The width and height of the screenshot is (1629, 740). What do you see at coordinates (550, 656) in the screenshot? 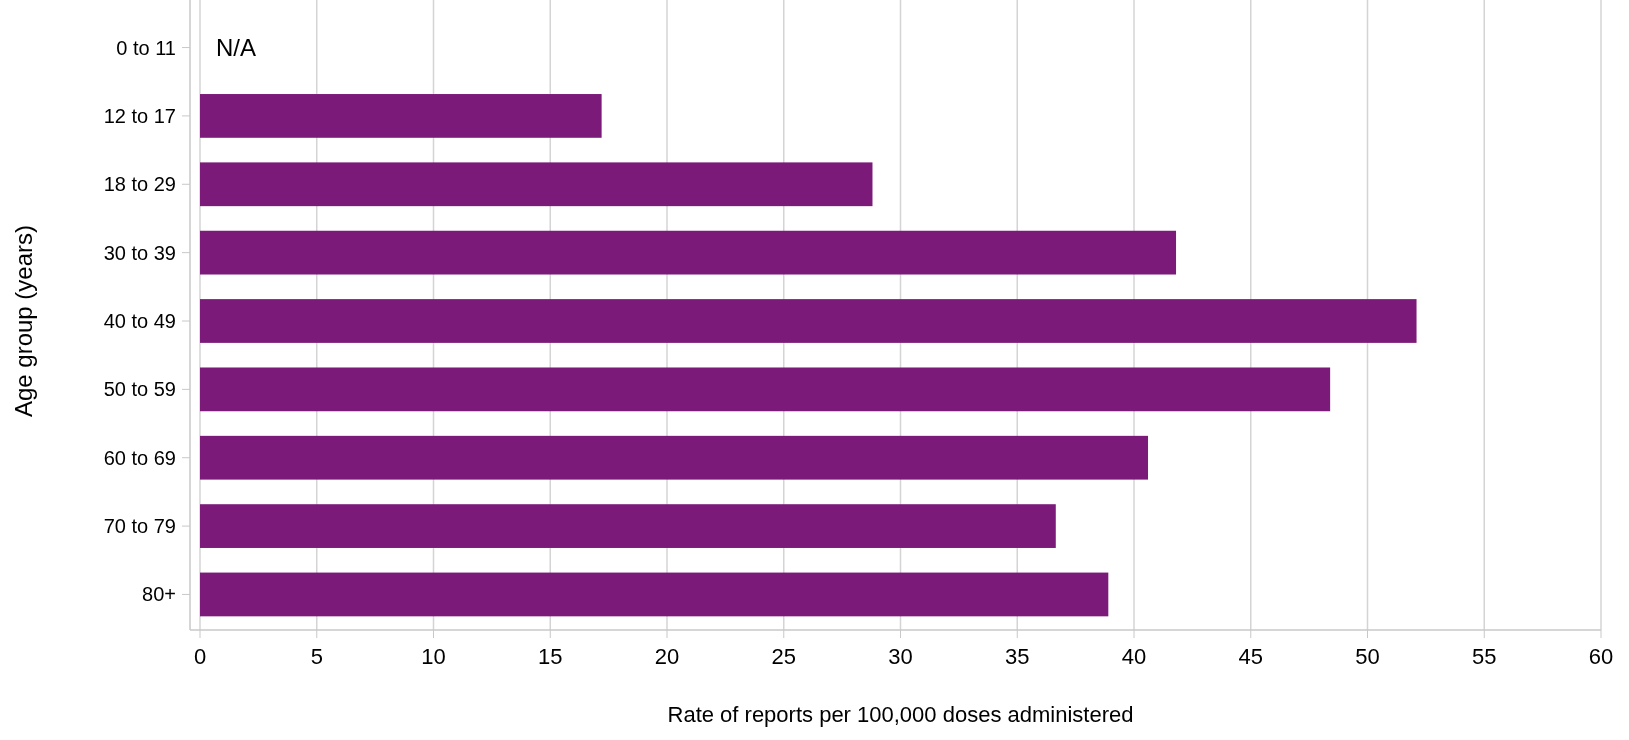
I see `x-tick-label: 15` at bounding box center [550, 656].